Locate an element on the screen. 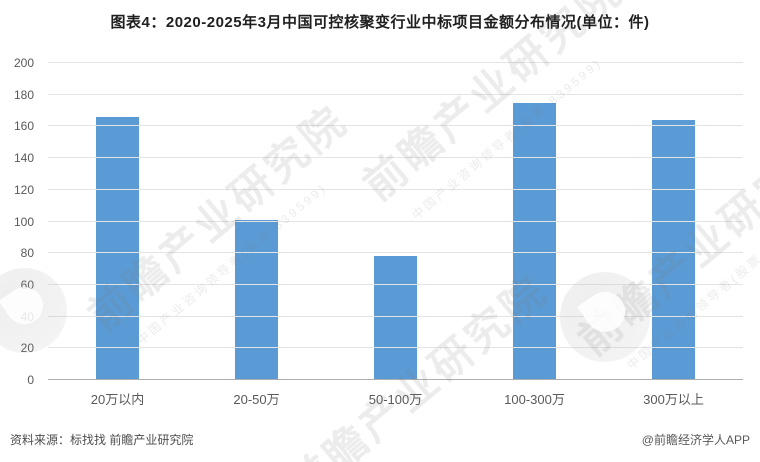 This screenshot has width=760, height=462. x-tick-label: 50-100万 is located at coordinates (395, 399).